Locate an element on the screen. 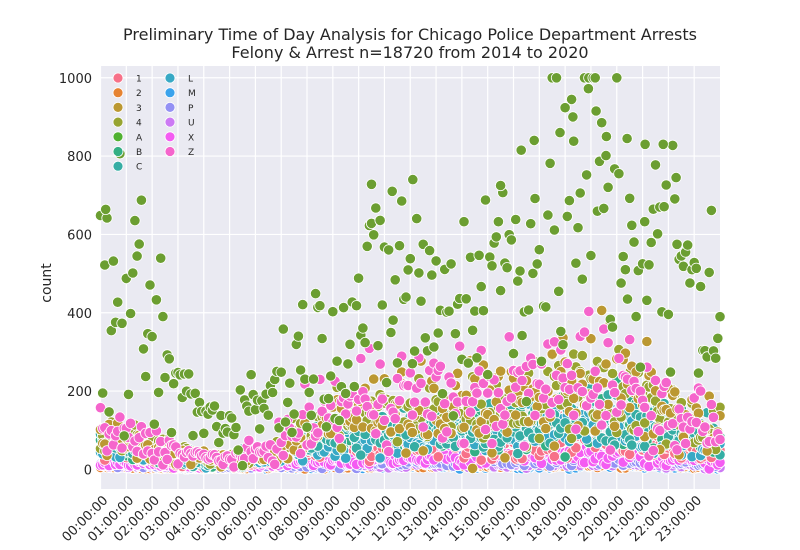 This screenshot has width=800, height=550. legend-item-L: L is located at coordinates (178, 78).